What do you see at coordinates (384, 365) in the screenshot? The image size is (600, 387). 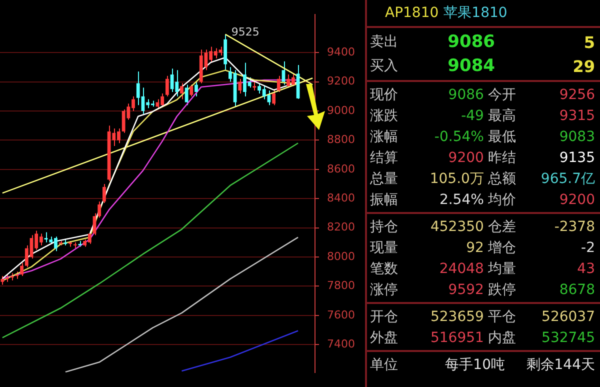 I see `text: 单位` at bounding box center [384, 365].